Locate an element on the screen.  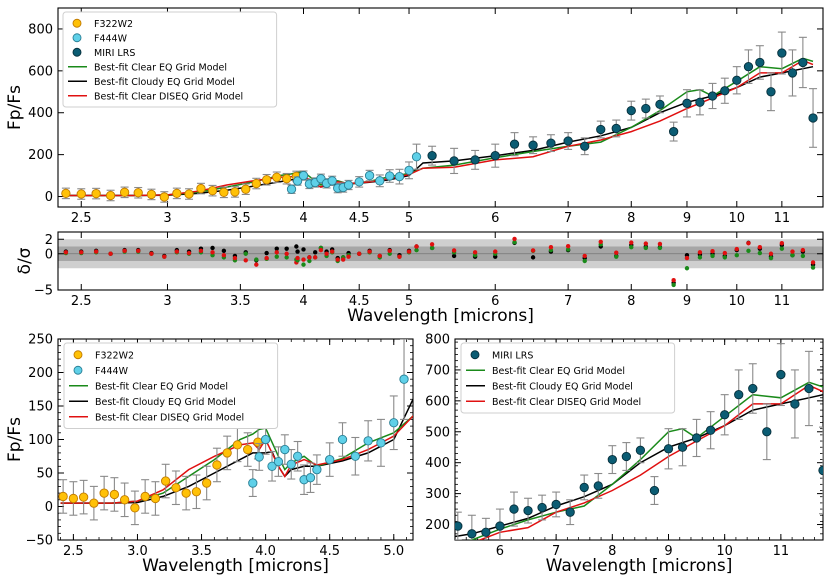
y-tick-label: 700 is located at coordinates (437, 370).